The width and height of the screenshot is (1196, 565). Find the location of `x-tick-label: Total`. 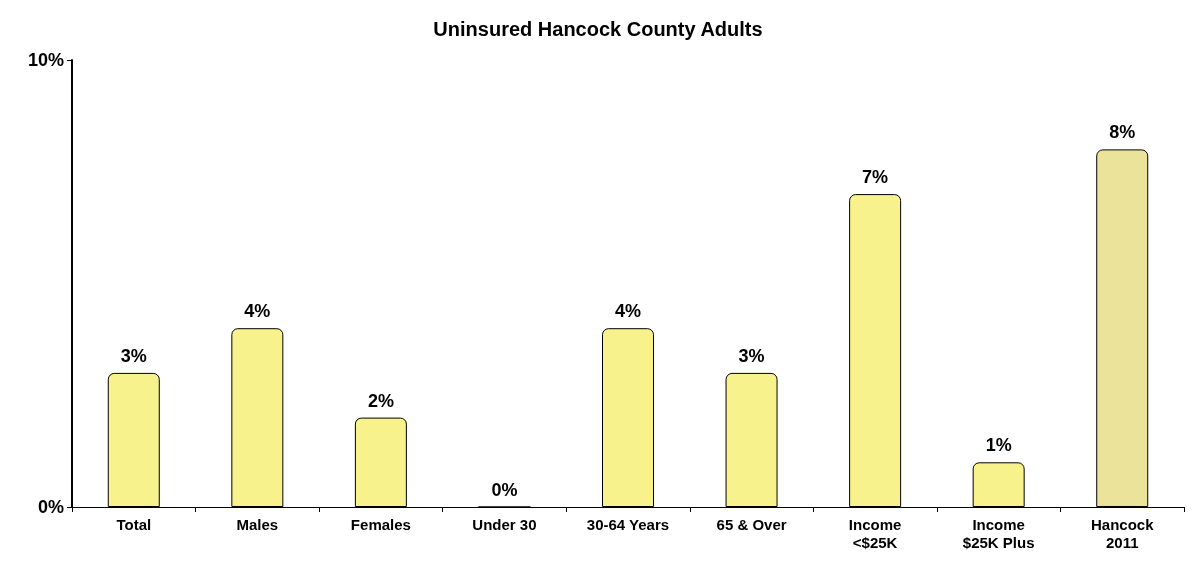

x-tick-label: Total is located at coordinates (134, 524).